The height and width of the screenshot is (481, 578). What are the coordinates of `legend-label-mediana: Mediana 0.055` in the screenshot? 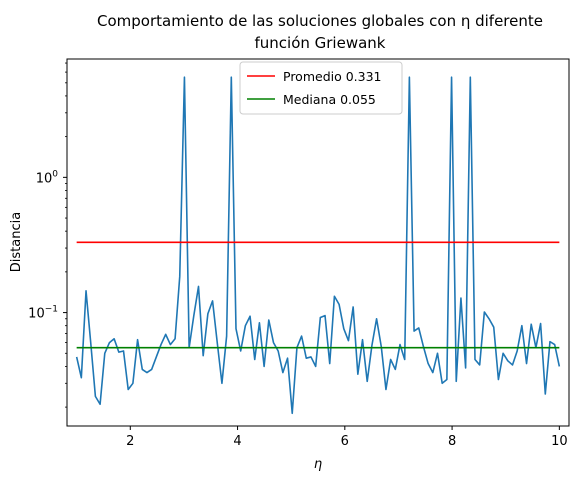 It's located at (329, 99).